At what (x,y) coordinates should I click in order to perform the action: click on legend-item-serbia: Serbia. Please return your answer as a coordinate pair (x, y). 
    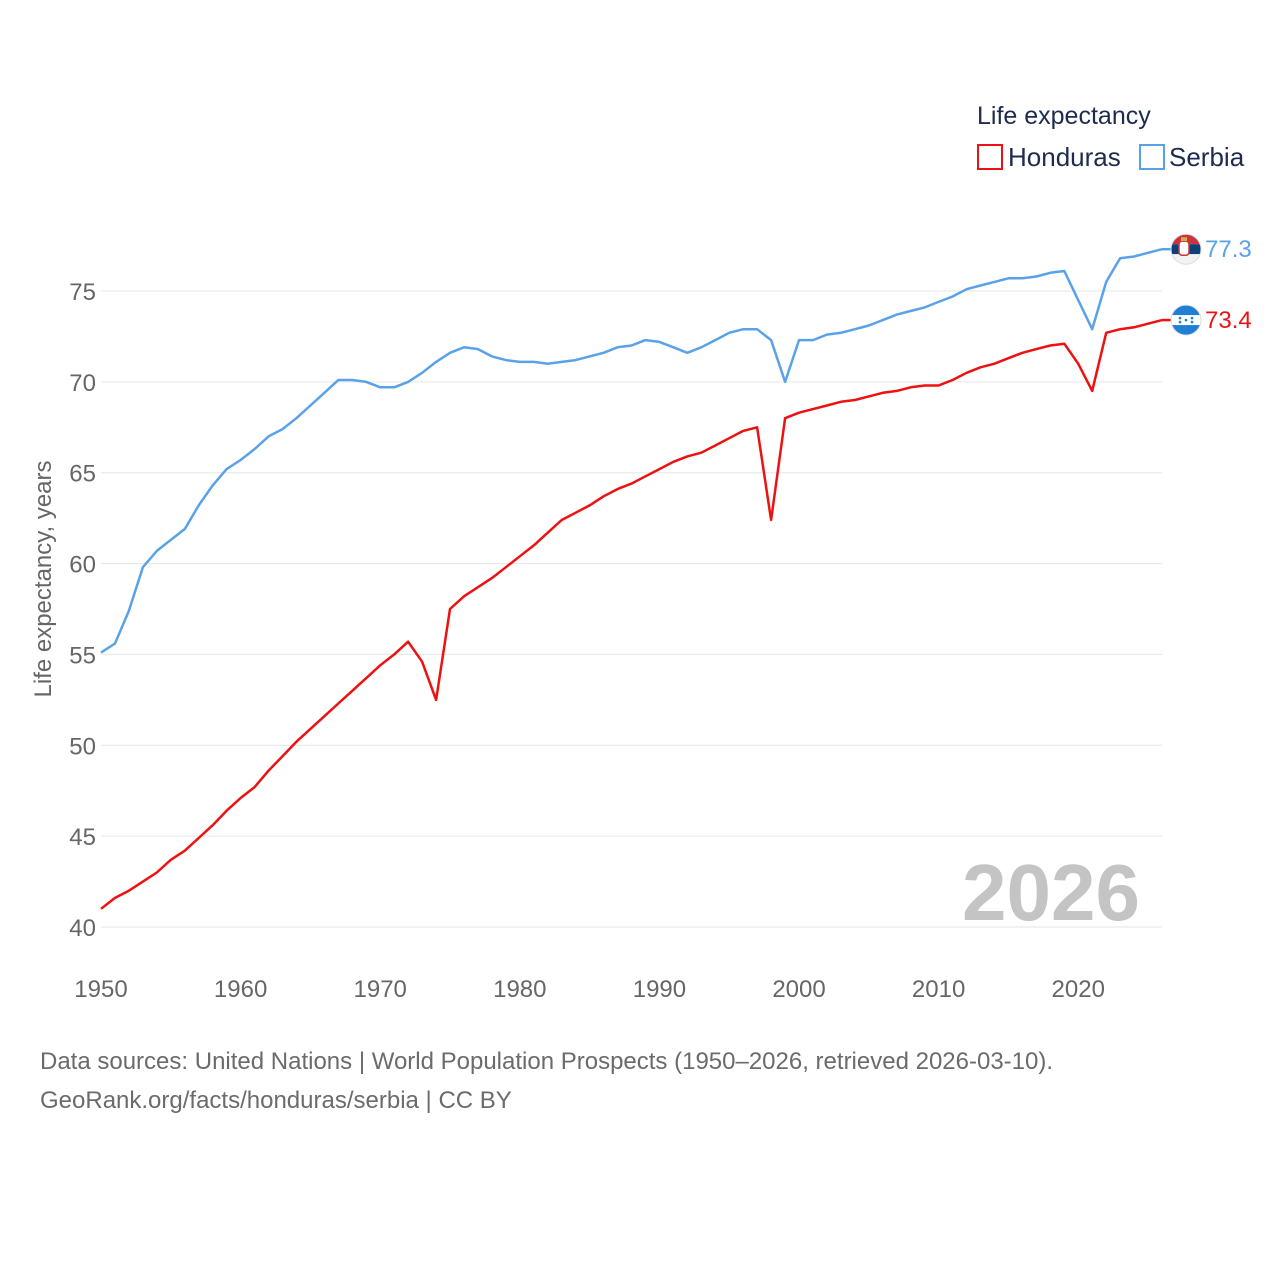
    Looking at the image, I should click on (1192, 157).